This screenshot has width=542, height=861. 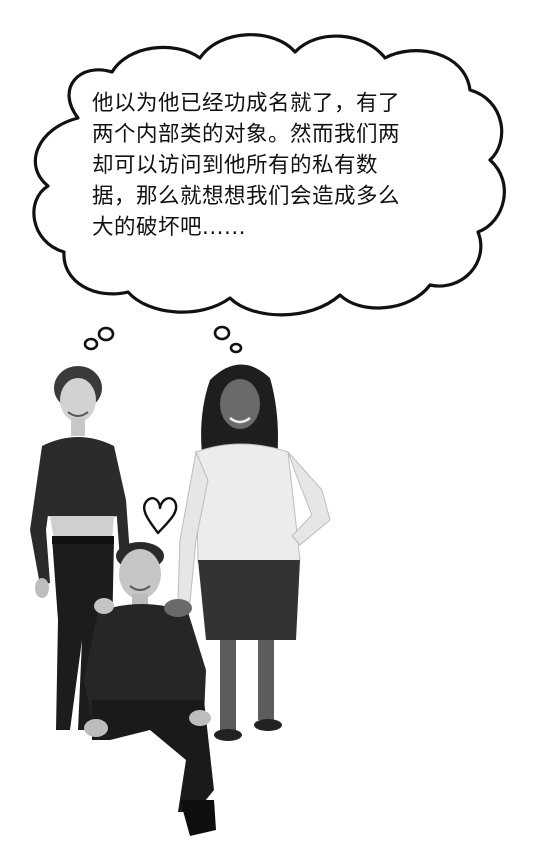 What do you see at coordinates (246, 103) in the screenshot?
I see `thought-line-1: 他以为他已经功成名就了，有了` at bounding box center [246, 103].